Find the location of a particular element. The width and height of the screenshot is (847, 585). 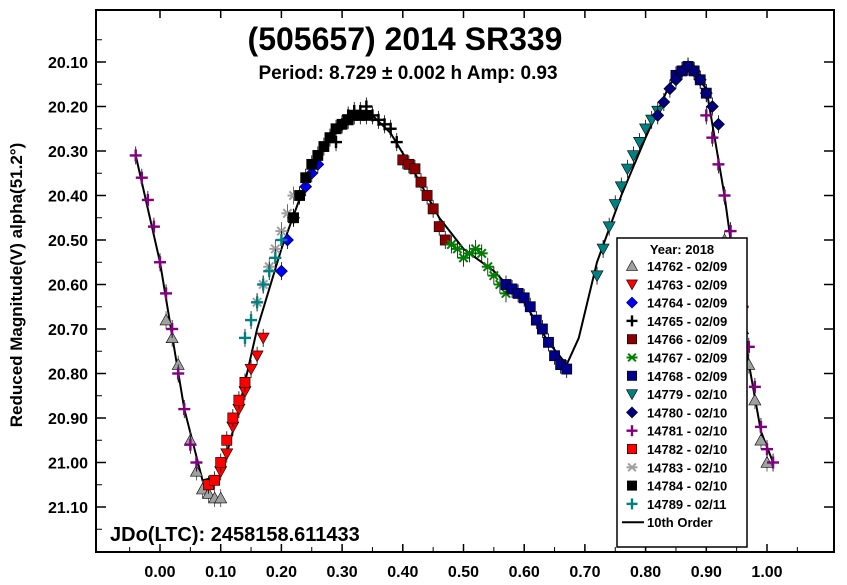

y-tick-label: 21.10 is located at coordinates (68, 508).